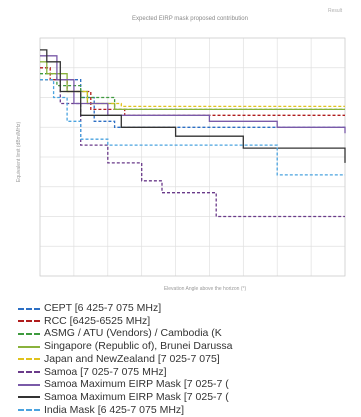 Image resolution: width=361 pixels, height=417 pixels. I want to click on legend-item: CEPT [6 425-7 075 MHz], so click(188, 308).